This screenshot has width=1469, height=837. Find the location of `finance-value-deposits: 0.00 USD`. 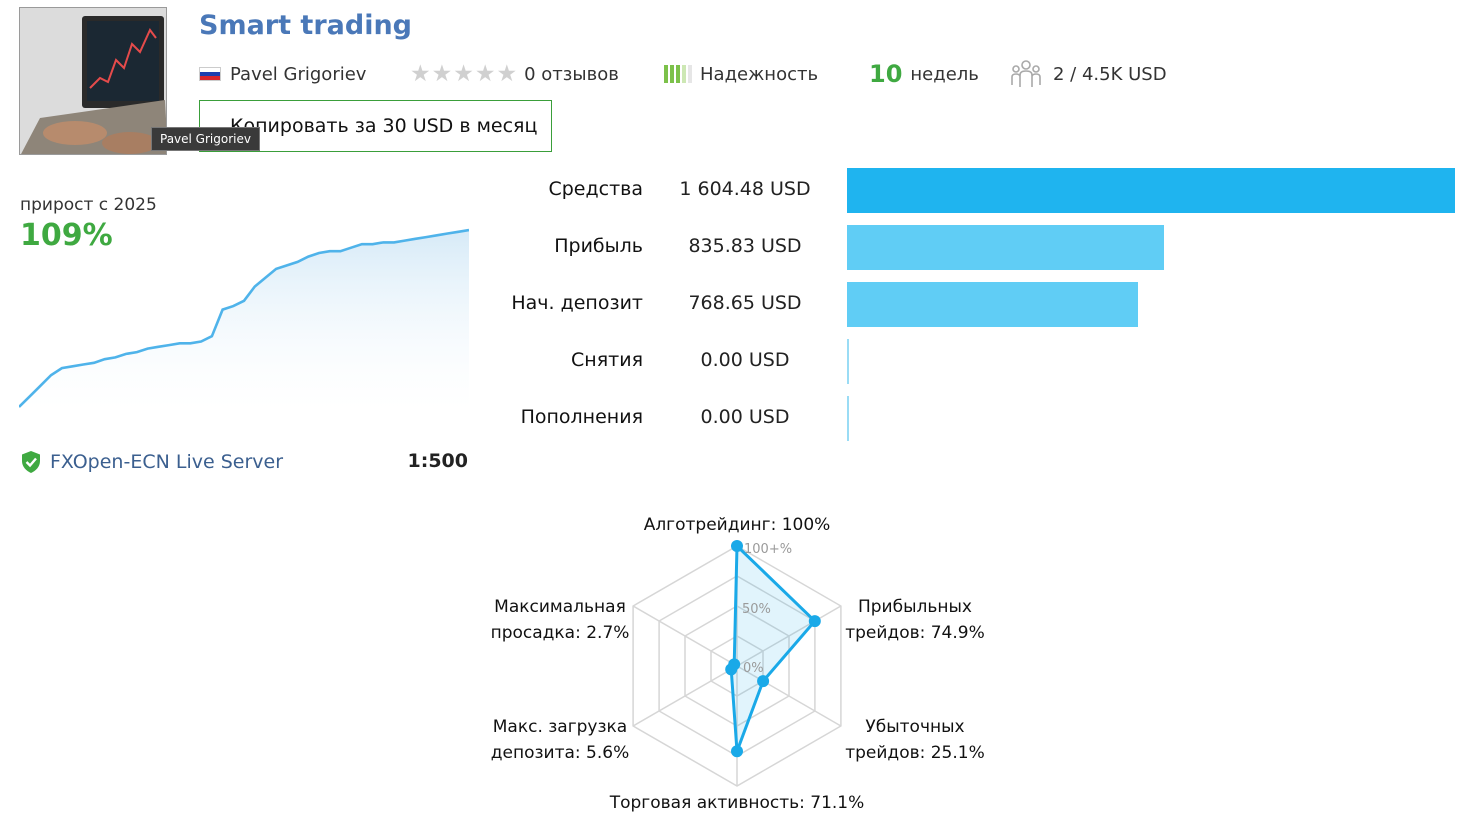

finance-value-deposits: 0.00 USD is located at coordinates (745, 417).